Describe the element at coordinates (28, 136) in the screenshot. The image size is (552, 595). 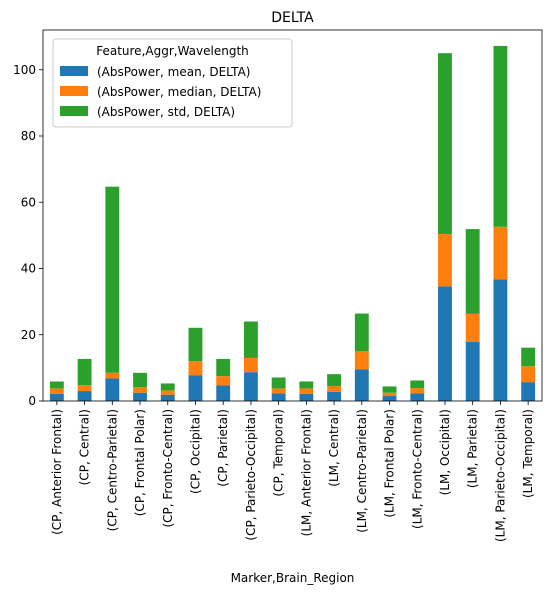
I see `y-tick-label: 80` at that location.